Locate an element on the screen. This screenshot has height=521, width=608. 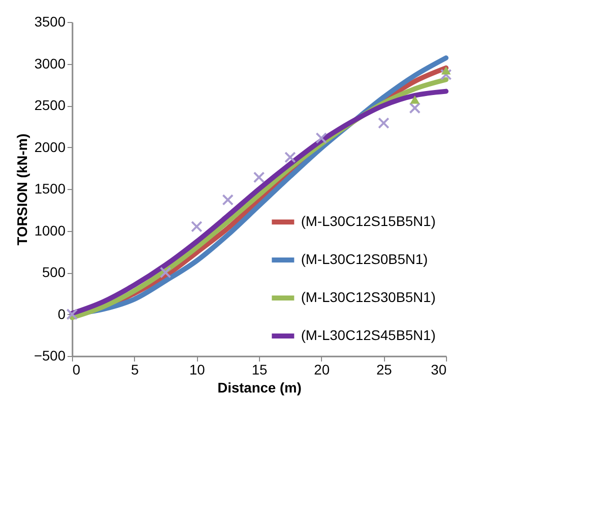
y-axis-title: TORSION (kN-m) is located at coordinates (22, 190).